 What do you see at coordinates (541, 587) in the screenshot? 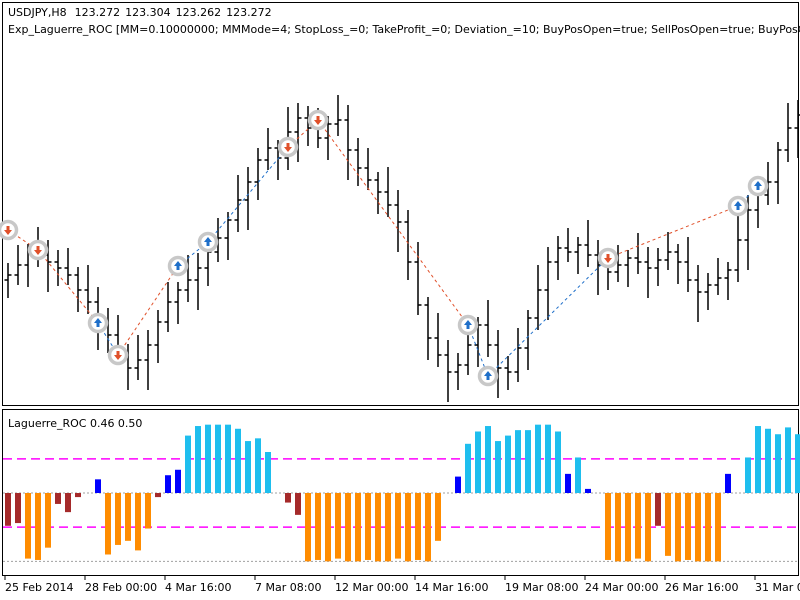
I see `x-tick-label: 19 Mar 08:00` at bounding box center [541, 587].